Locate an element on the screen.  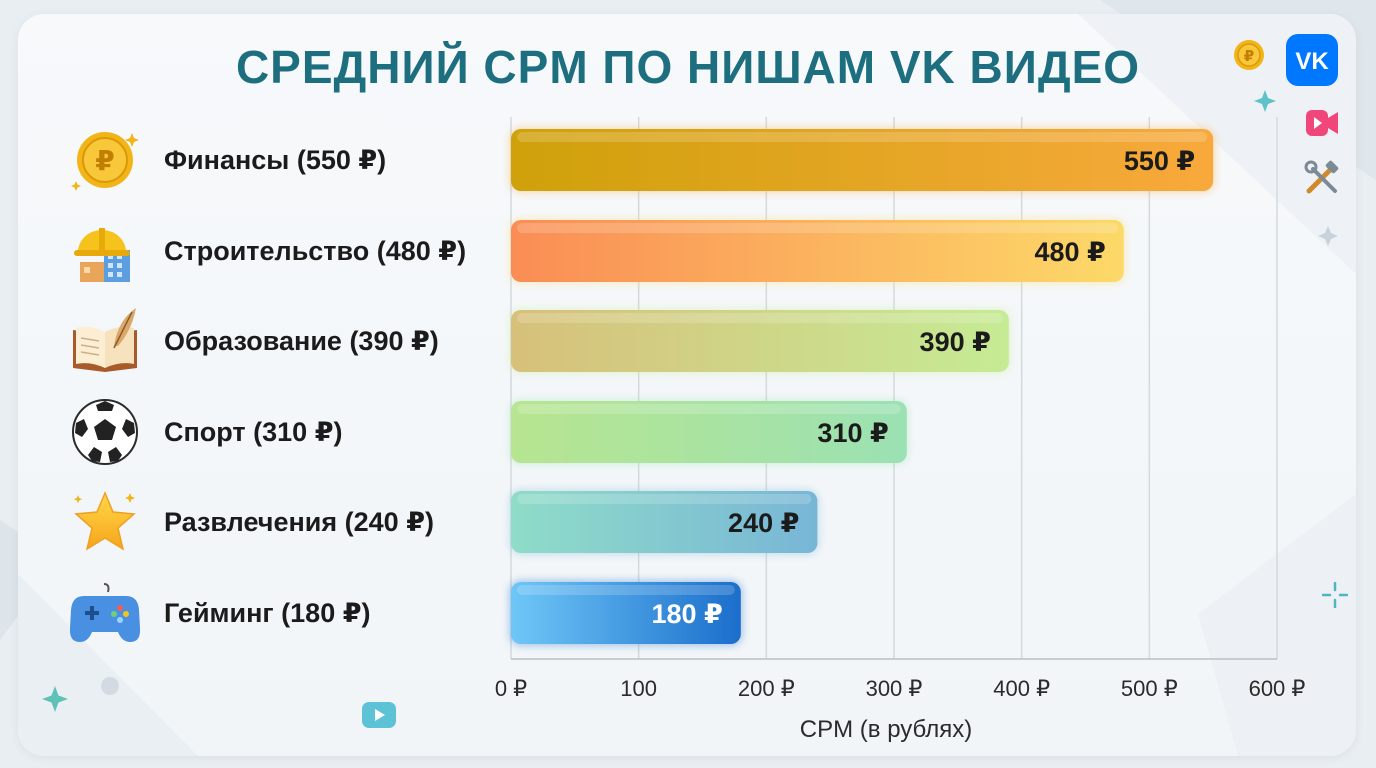
category-row: Строительство (480 ₽) is located at coordinates (268, 251).